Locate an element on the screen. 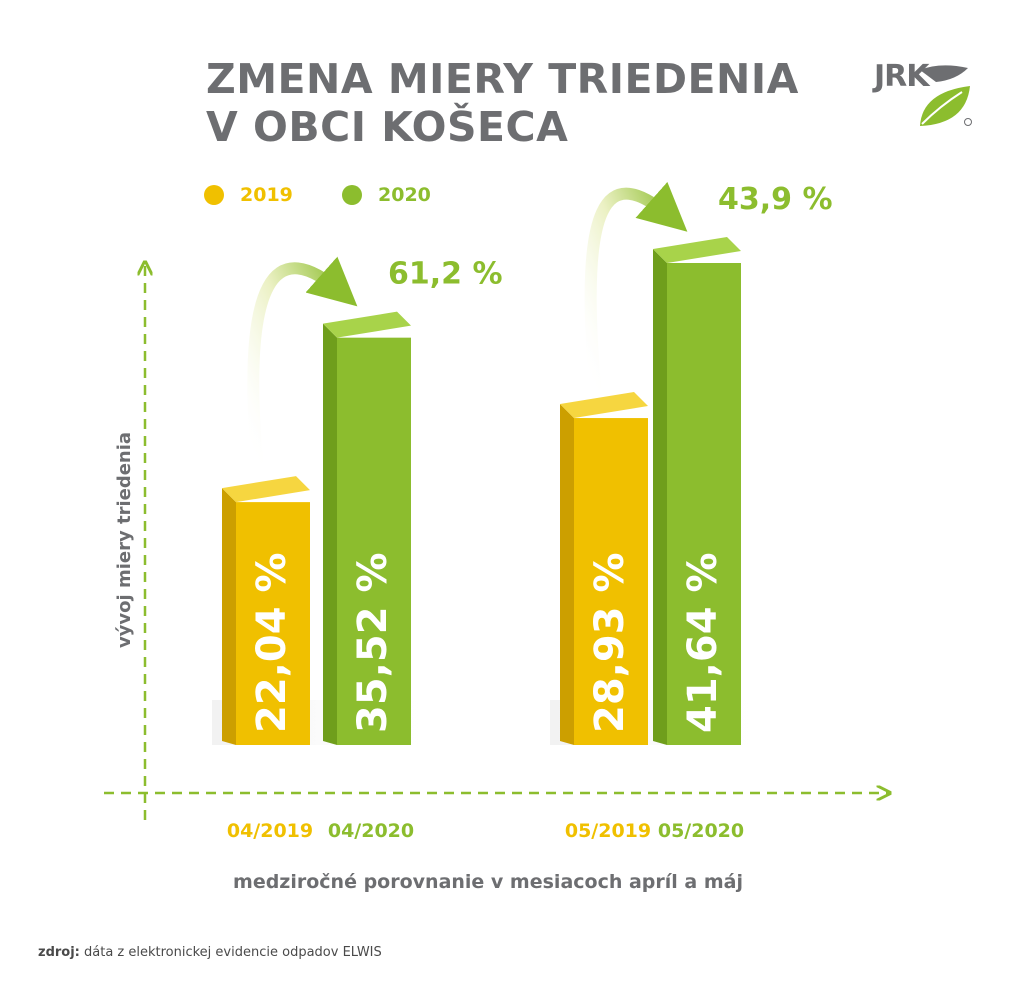 The height and width of the screenshot is (995, 1024). legend-2020-swatch is located at coordinates (352, 195).